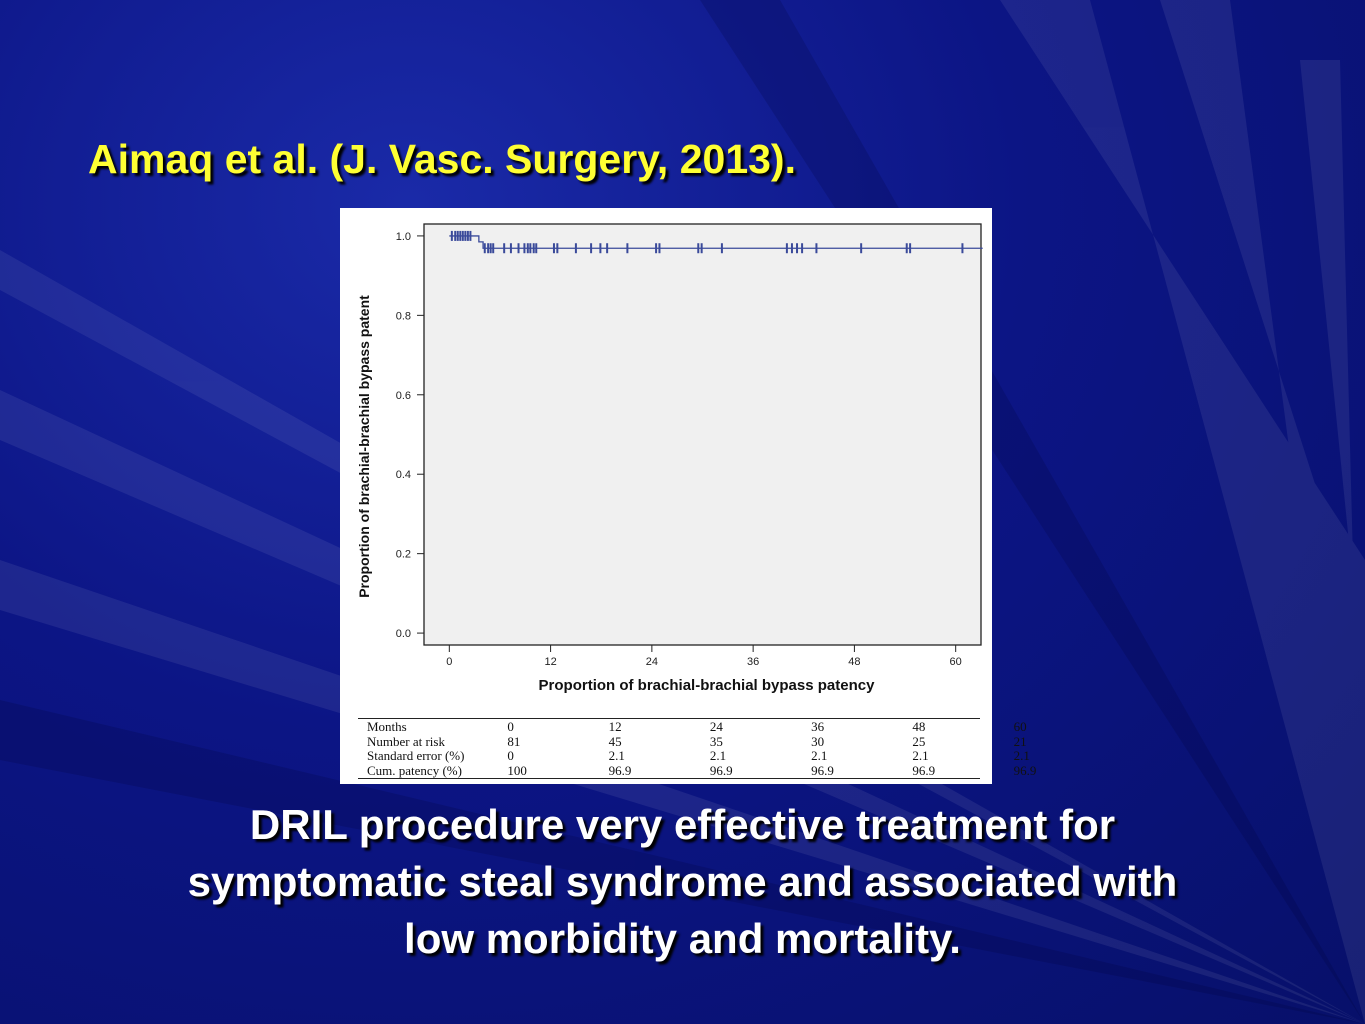 The image size is (1365, 1024). I want to click on y-tick-label: 0.2, so click(403, 555).